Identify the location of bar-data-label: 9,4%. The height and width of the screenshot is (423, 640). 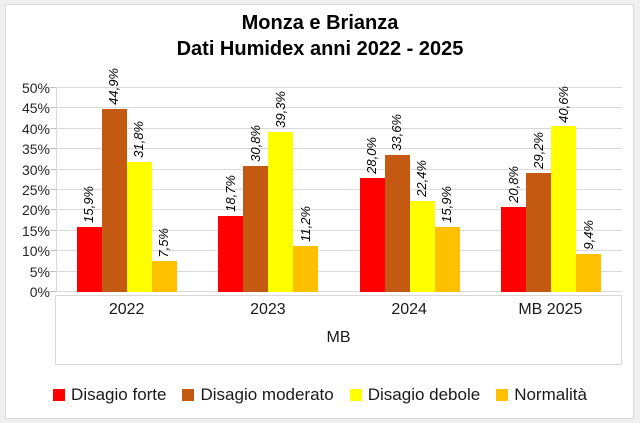
(588, 234).